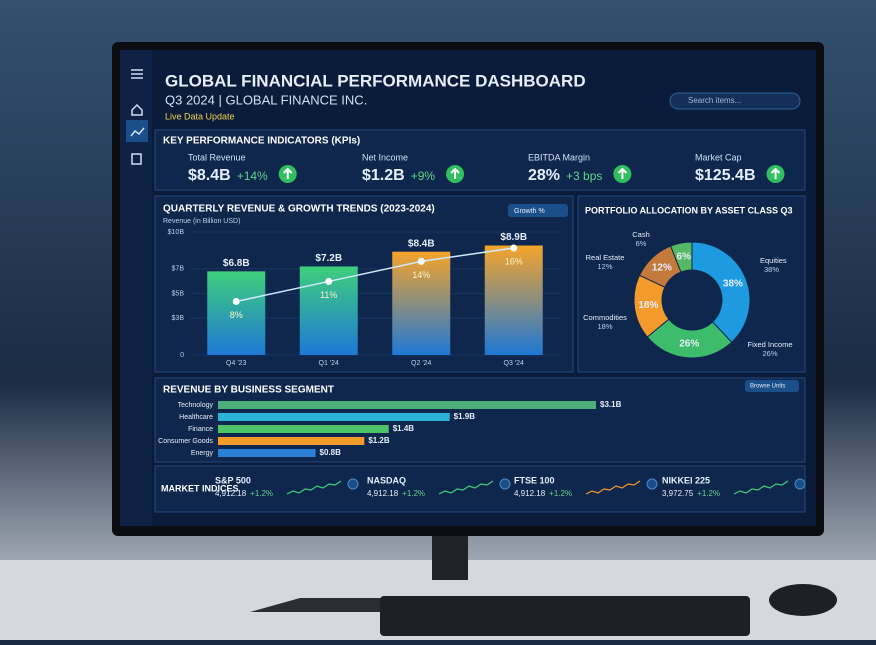 The width and height of the screenshot is (876, 645). What do you see at coordinates (584, 176) in the screenshot?
I see `kpi-change: +3 bps` at bounding box center [584, 176].